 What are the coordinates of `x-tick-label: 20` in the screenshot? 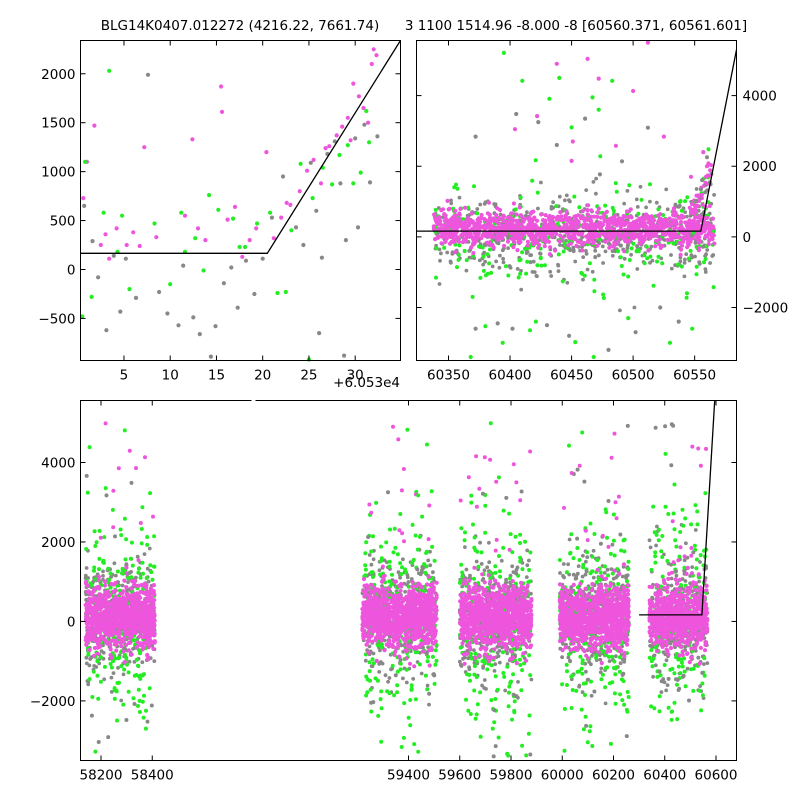 It's located at (262, 376).